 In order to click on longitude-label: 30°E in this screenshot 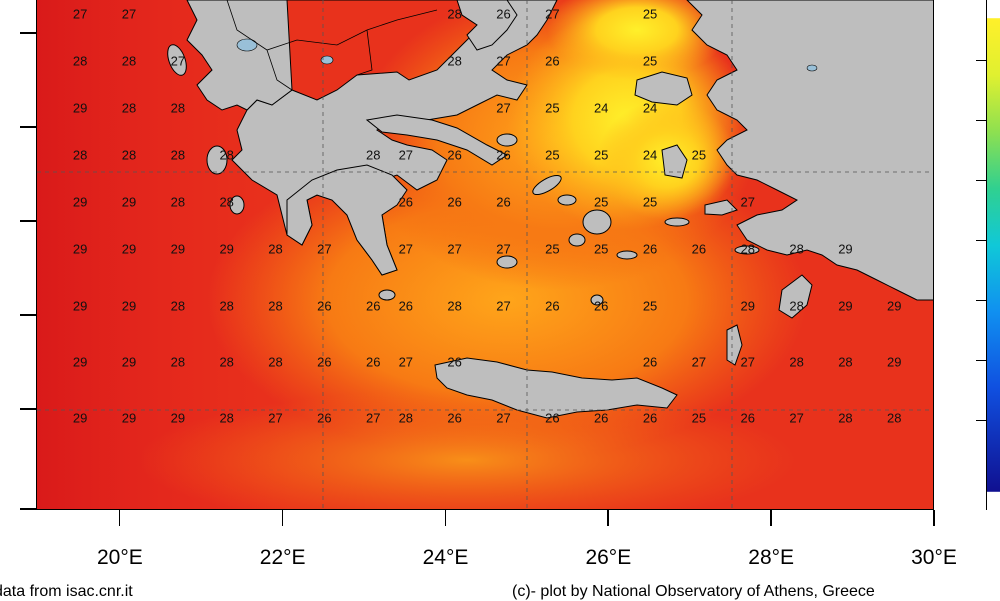, I will do `click(934, 557)`.